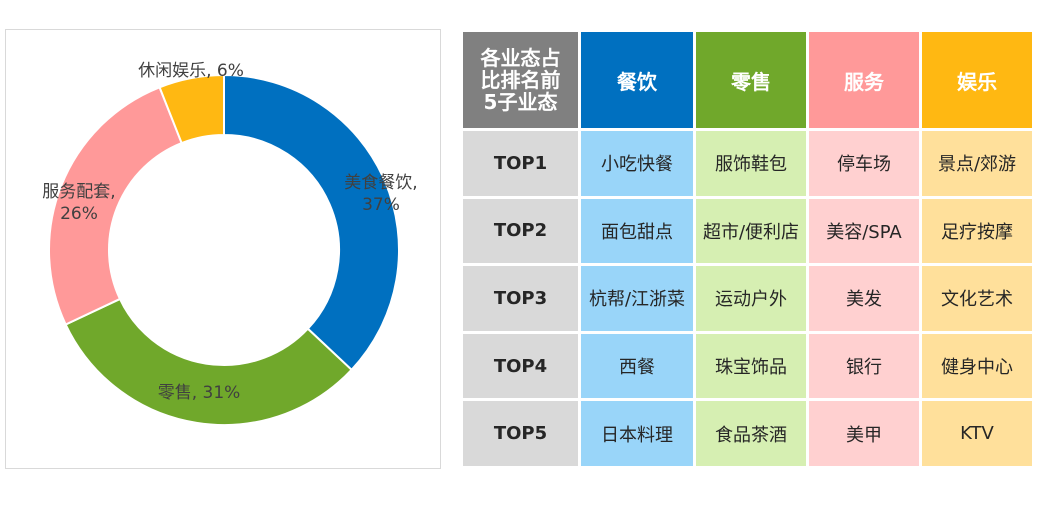 The height and width of the screenshot is (507, 1038). Describe the element at coordinates (520, 366) in the screenshot. I see `rank-cell: TOP4` at that location.